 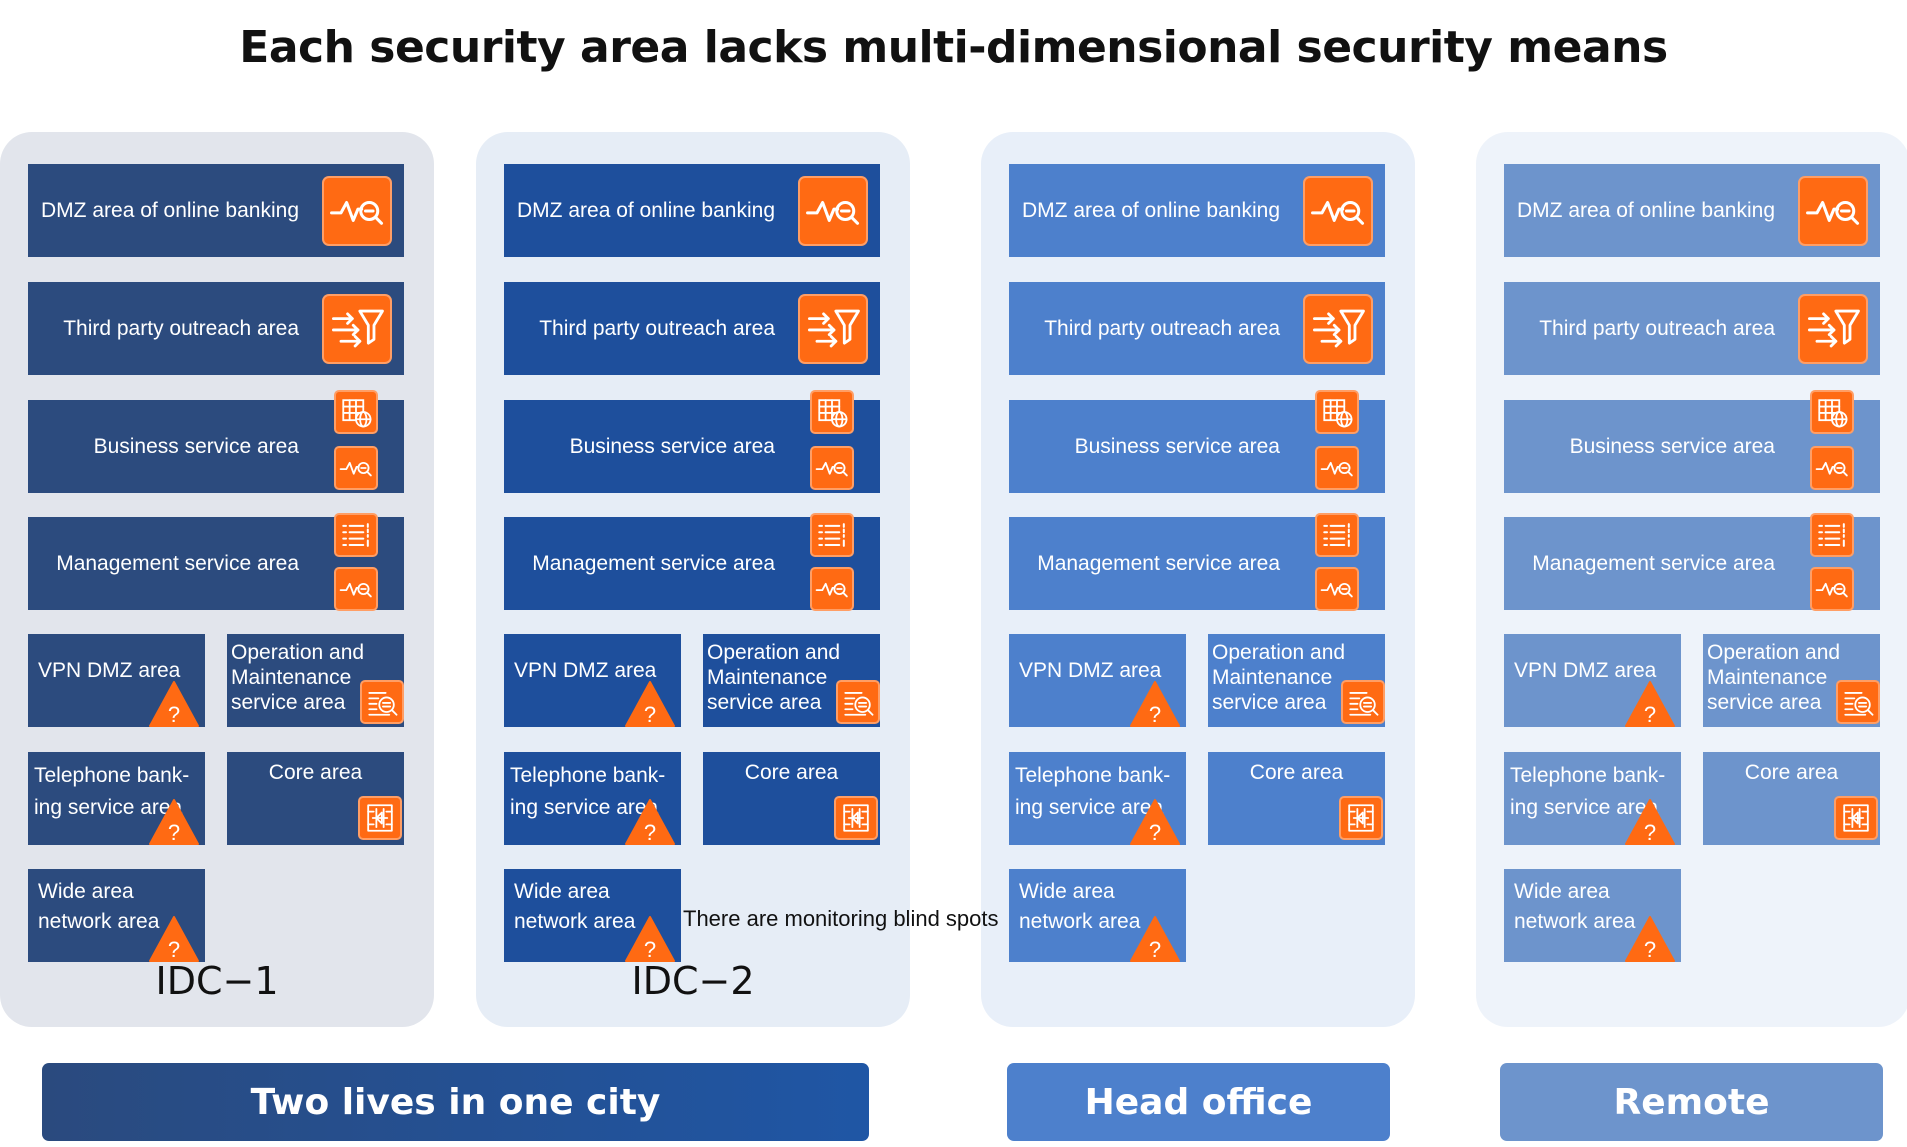 What do you see at coordinates (841, 918) in the screenshot?
I see `blind-spots-annotation: There are monitoring blind spots` at bounding box center [841, 918].